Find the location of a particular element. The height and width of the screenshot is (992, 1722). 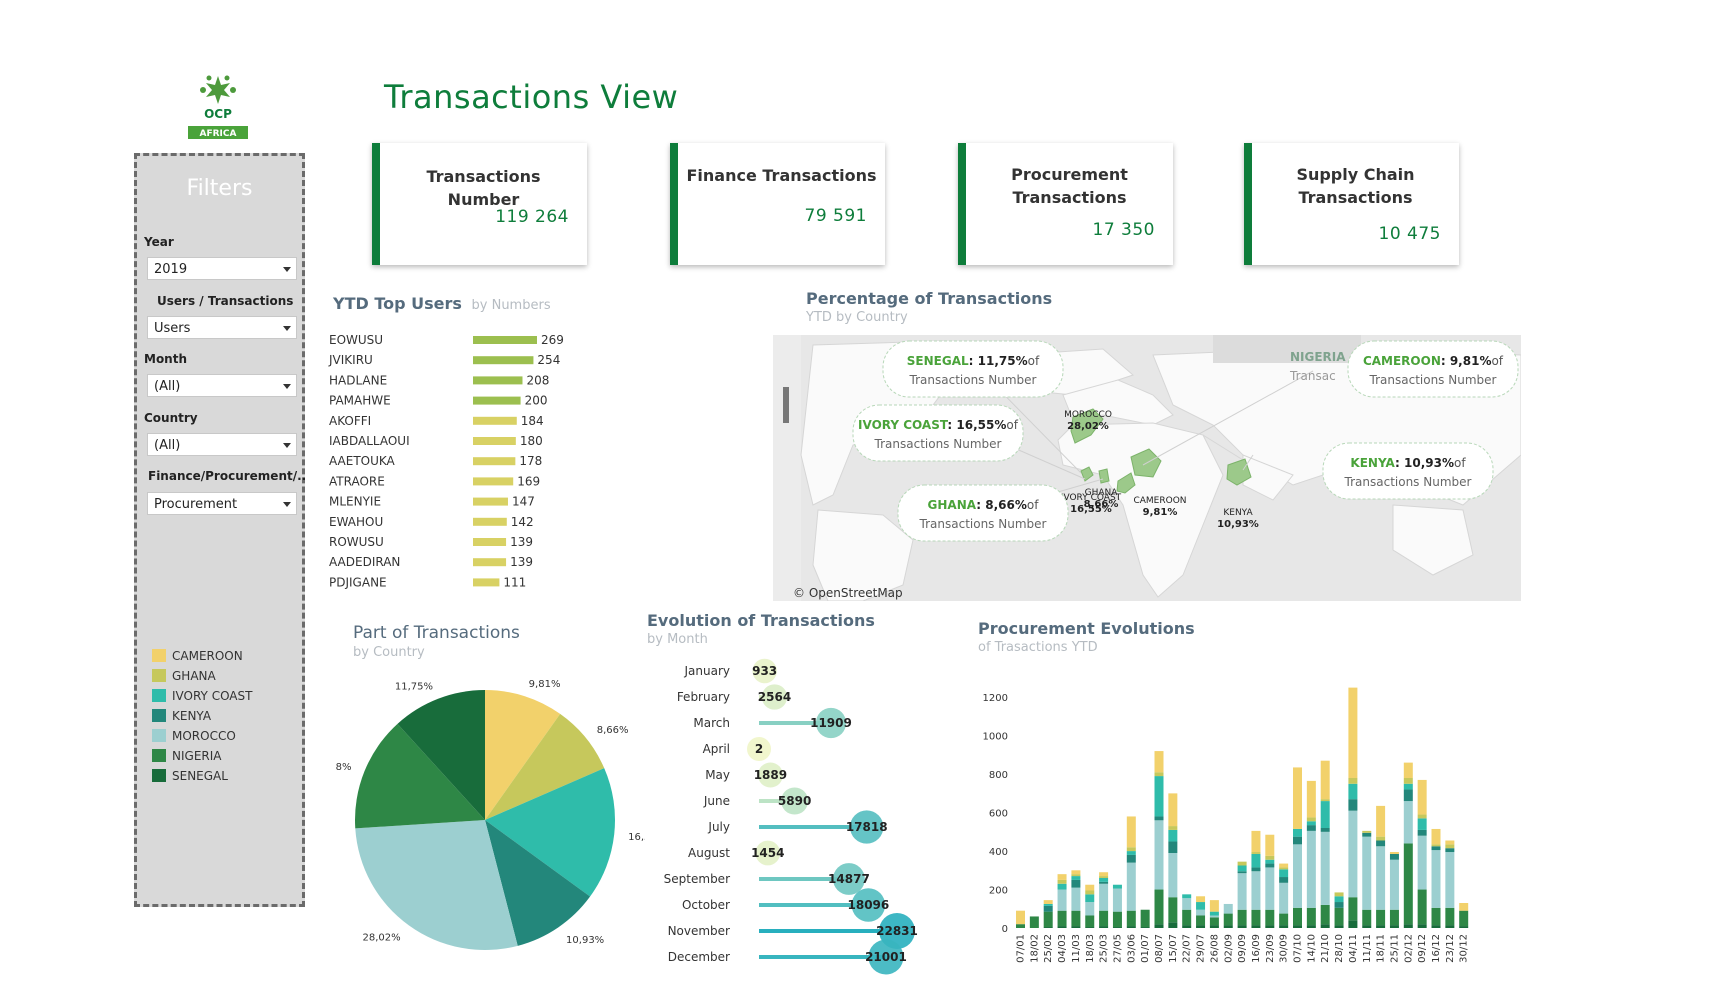

legend-item: GHANA is located at coordinates (184, 677).